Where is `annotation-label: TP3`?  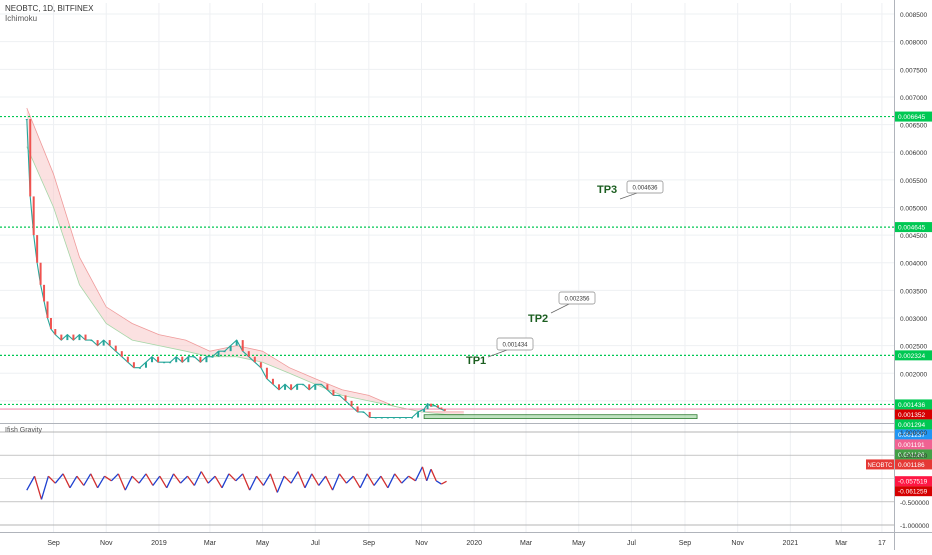
annotation-label: TP3 is located at coordinates (607, 190).